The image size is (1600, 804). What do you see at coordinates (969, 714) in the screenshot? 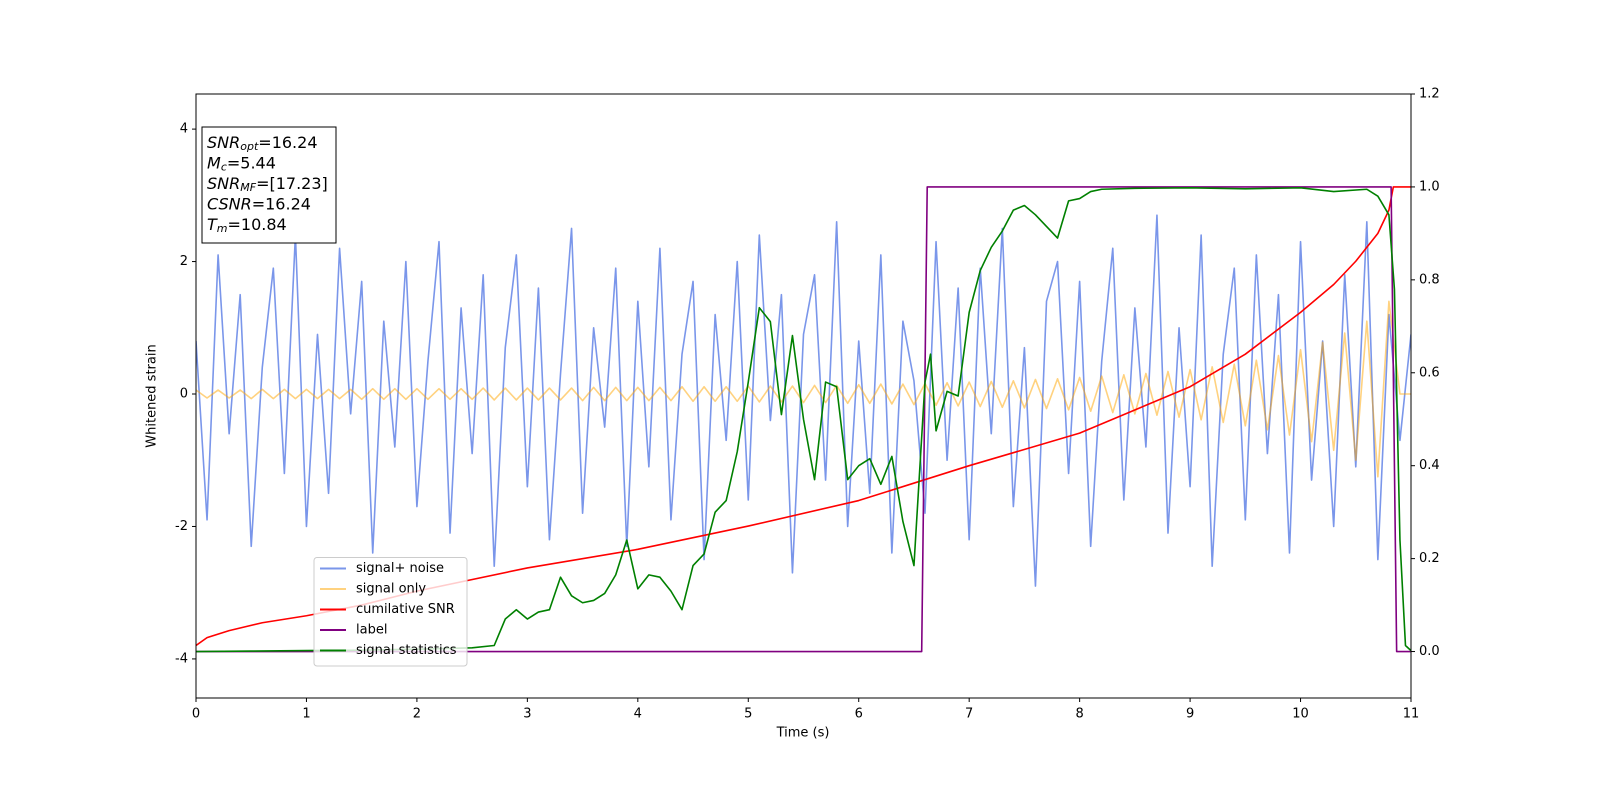
I see `x-tick-label: 7` at bounding box center [969, 714].